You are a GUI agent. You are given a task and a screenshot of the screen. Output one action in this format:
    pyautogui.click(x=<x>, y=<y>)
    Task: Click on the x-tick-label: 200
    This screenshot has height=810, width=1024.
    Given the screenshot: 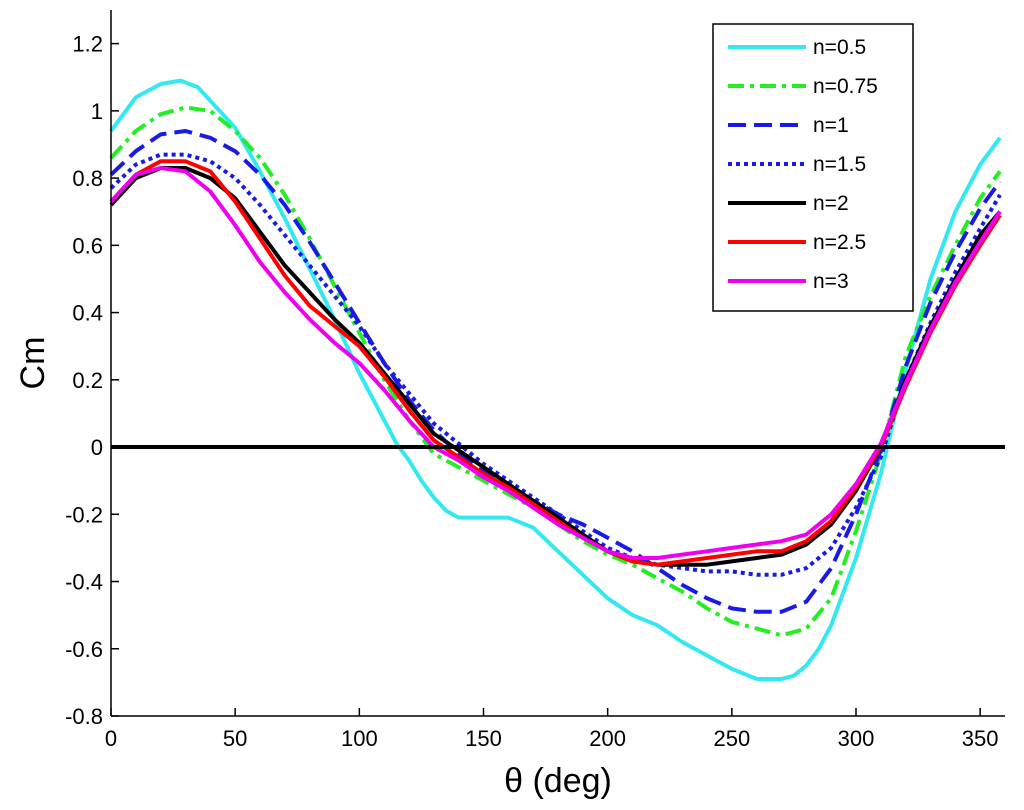 What is the action you would take?
    pyautogui.click(x=607, y=738)
    